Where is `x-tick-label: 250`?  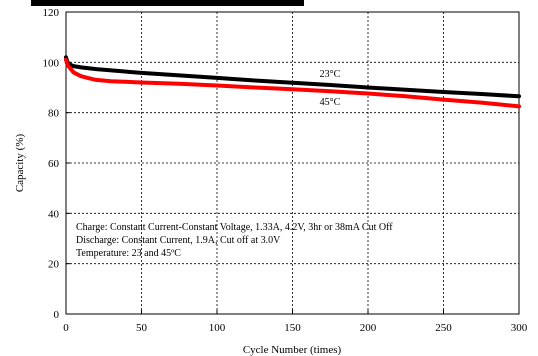 x-tick-label: 250 is located at coordinates (443, 328).